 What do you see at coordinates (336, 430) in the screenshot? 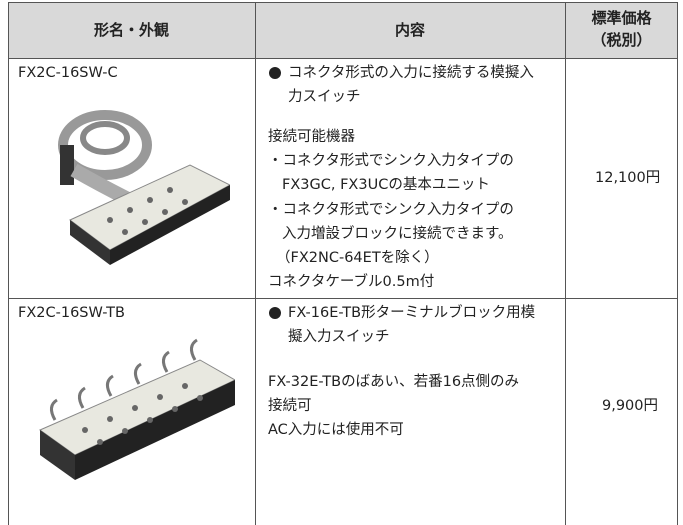
I see `content-line: AC入力には使用不可` at bounding box center [336, 430].